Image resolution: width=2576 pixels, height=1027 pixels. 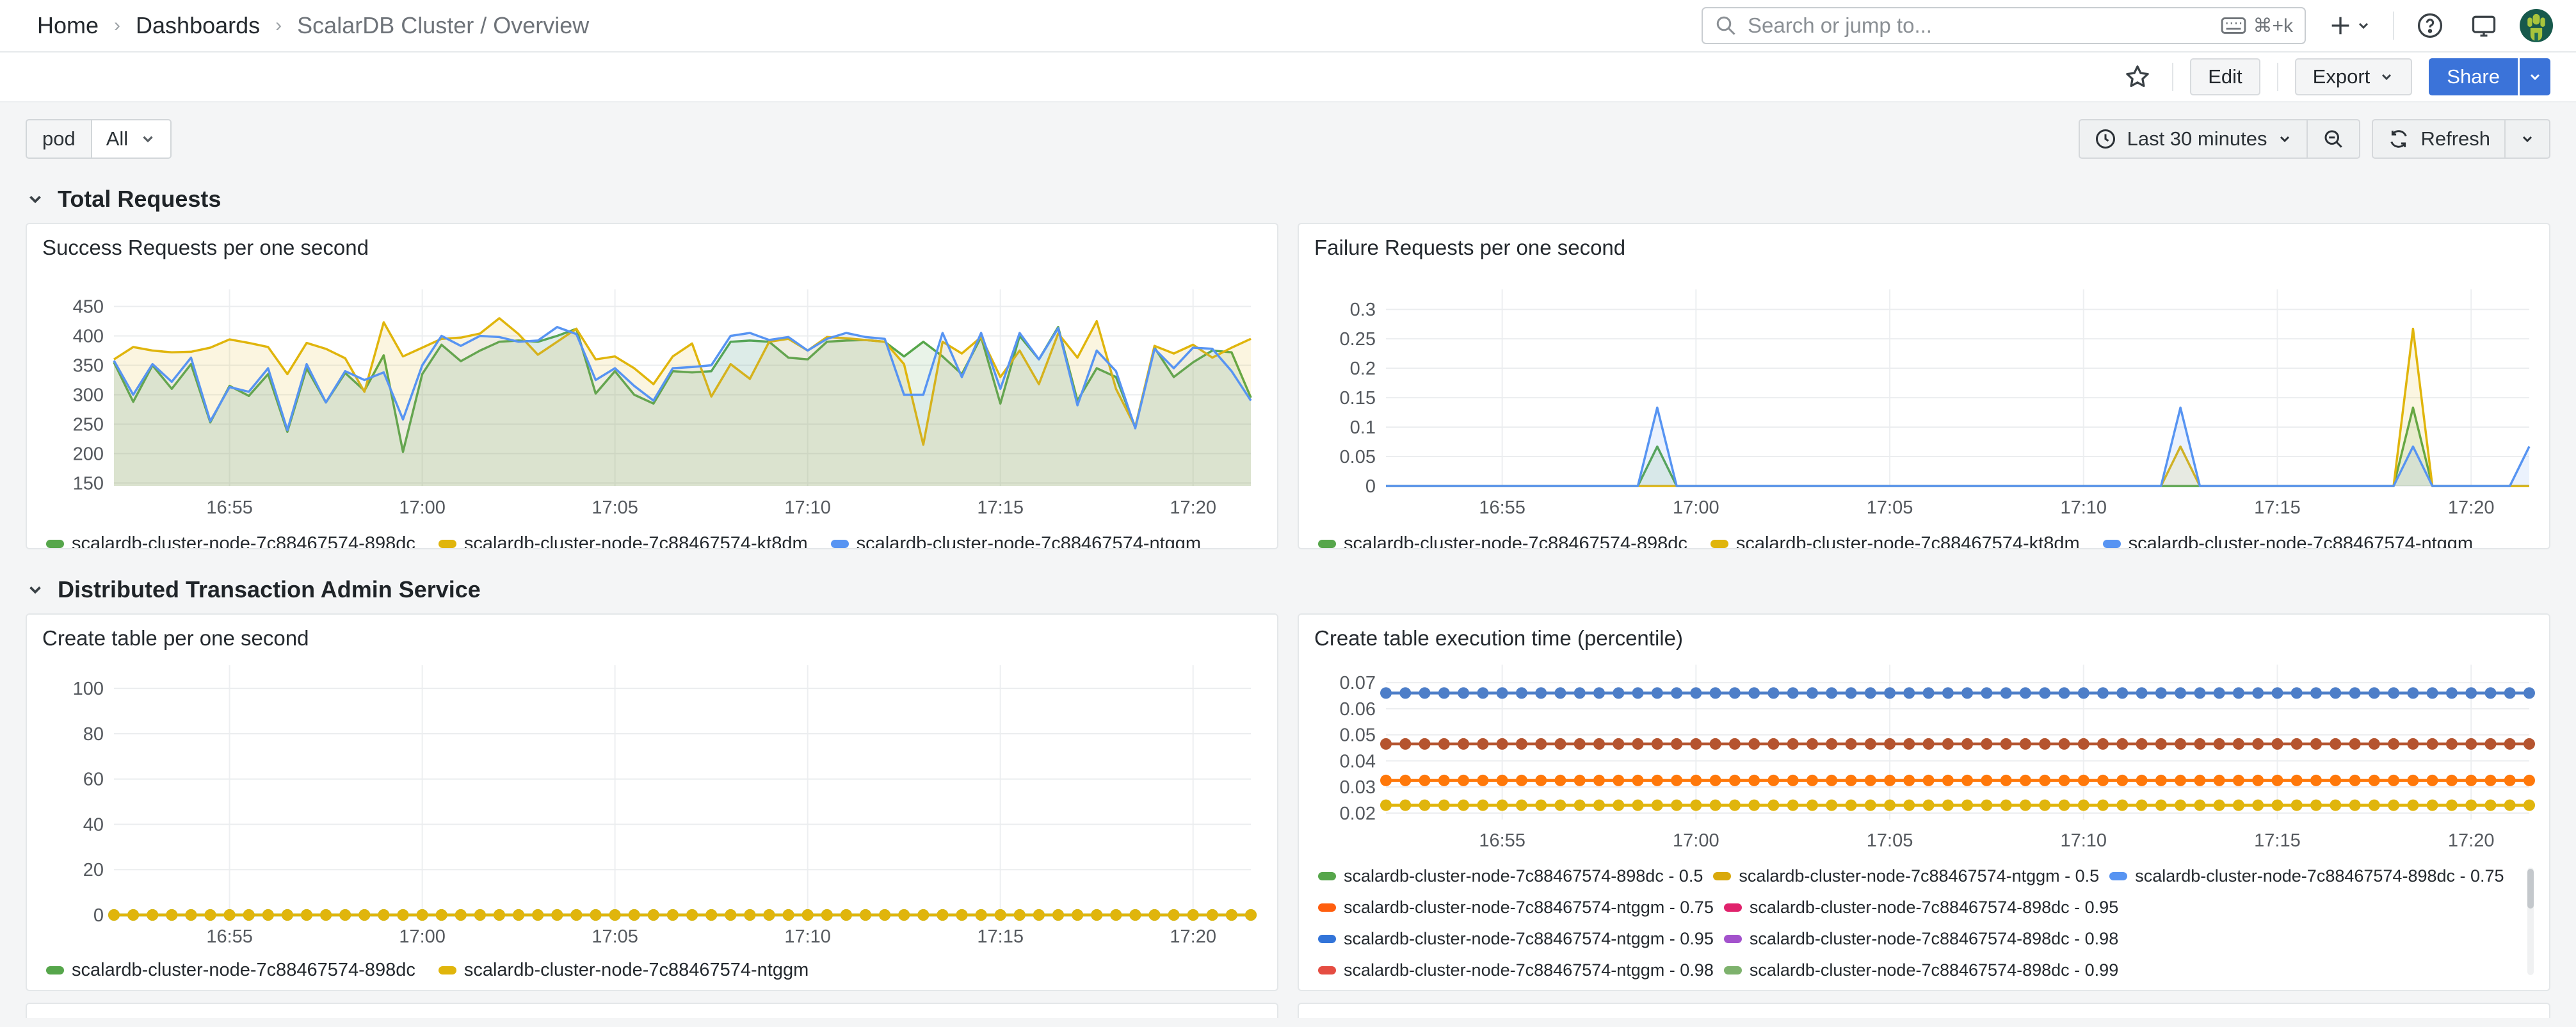 What do you see at coordinates (68, 25) in the screenshot?
I see `breadcrumb-item: Home` at bounding box center [68, 25].